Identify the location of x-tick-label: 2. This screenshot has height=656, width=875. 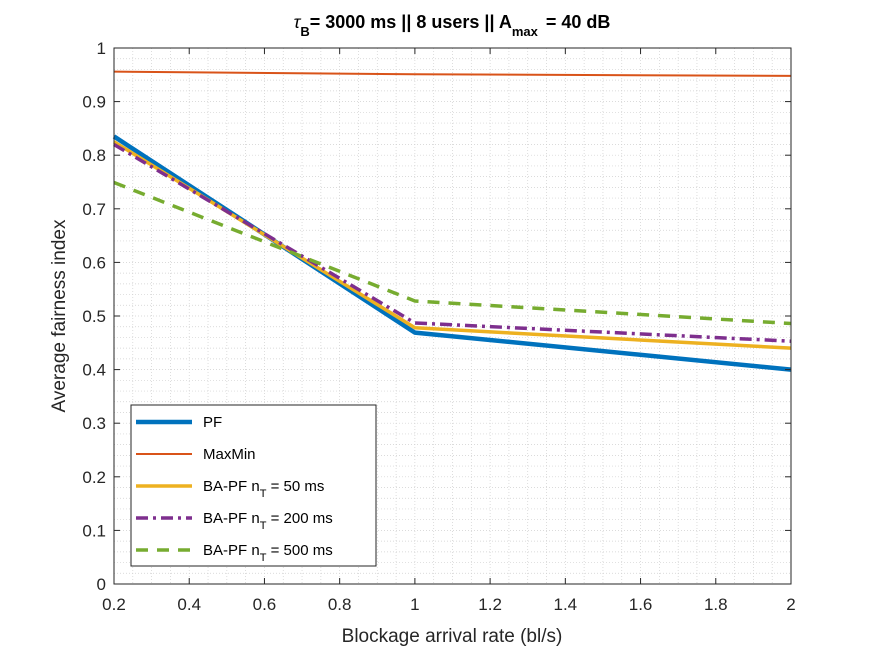
(790, 604).